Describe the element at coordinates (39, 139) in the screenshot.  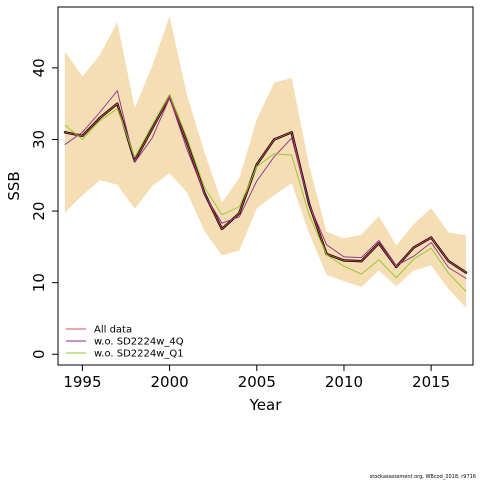
I see `y-tick-label: 30` at that location.